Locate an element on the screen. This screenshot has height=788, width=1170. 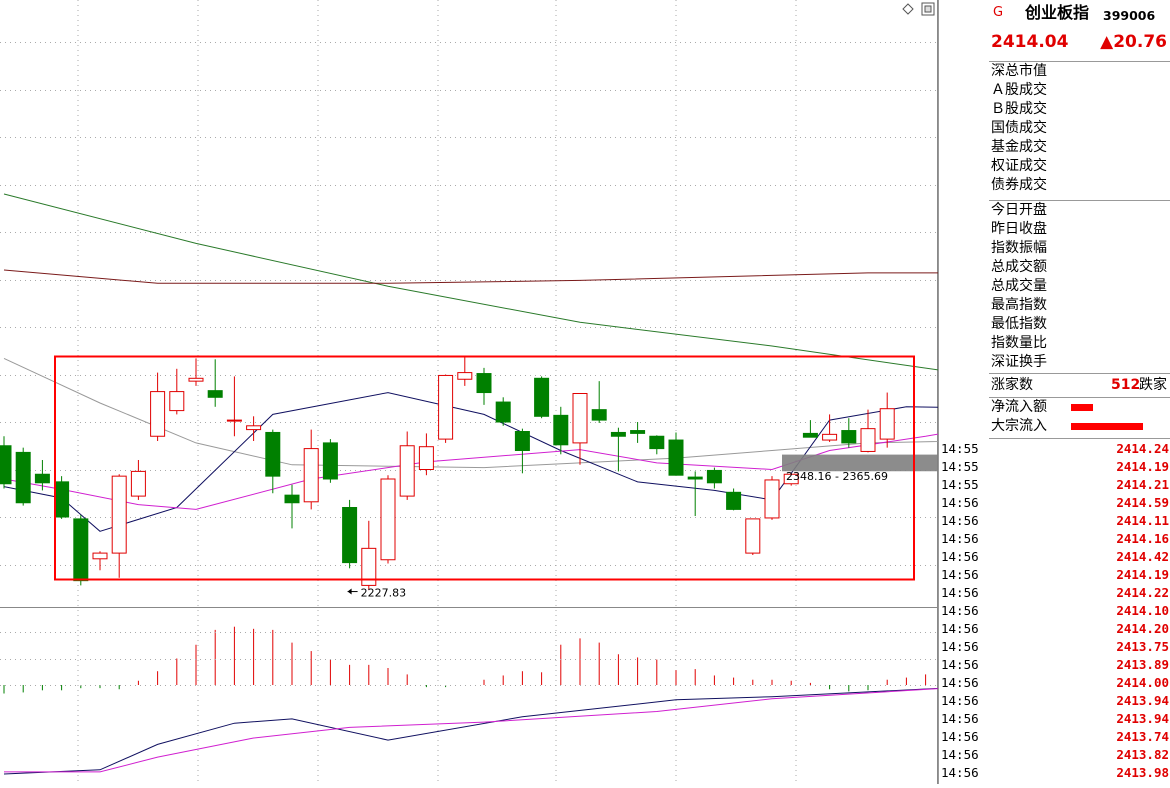
stat-row-label: 总成交量 is located at coordinates (1019, 286).